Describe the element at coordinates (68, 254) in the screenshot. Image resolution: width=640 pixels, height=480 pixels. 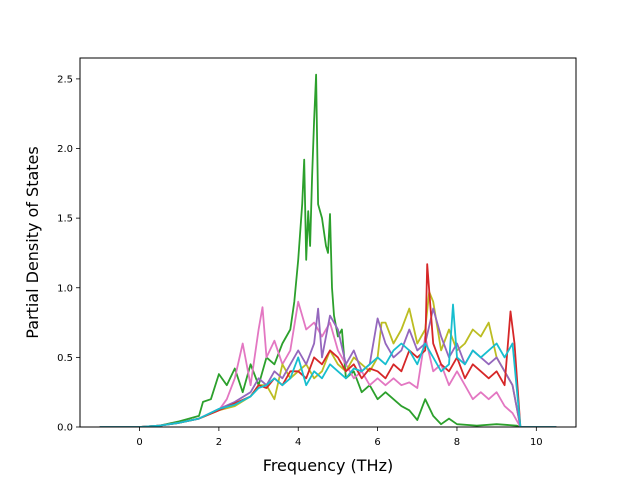
I see `y-axis: 0.0 0.5 1.0 1.5 2.0 2.5` at that location.